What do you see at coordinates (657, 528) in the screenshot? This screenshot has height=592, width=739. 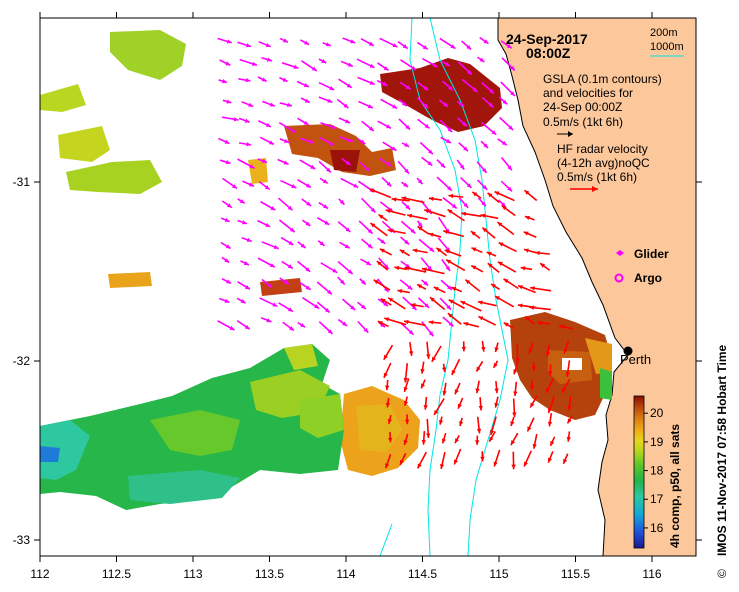 I see `colorbar-tick-label: 16` at bounding box center [657, 528].